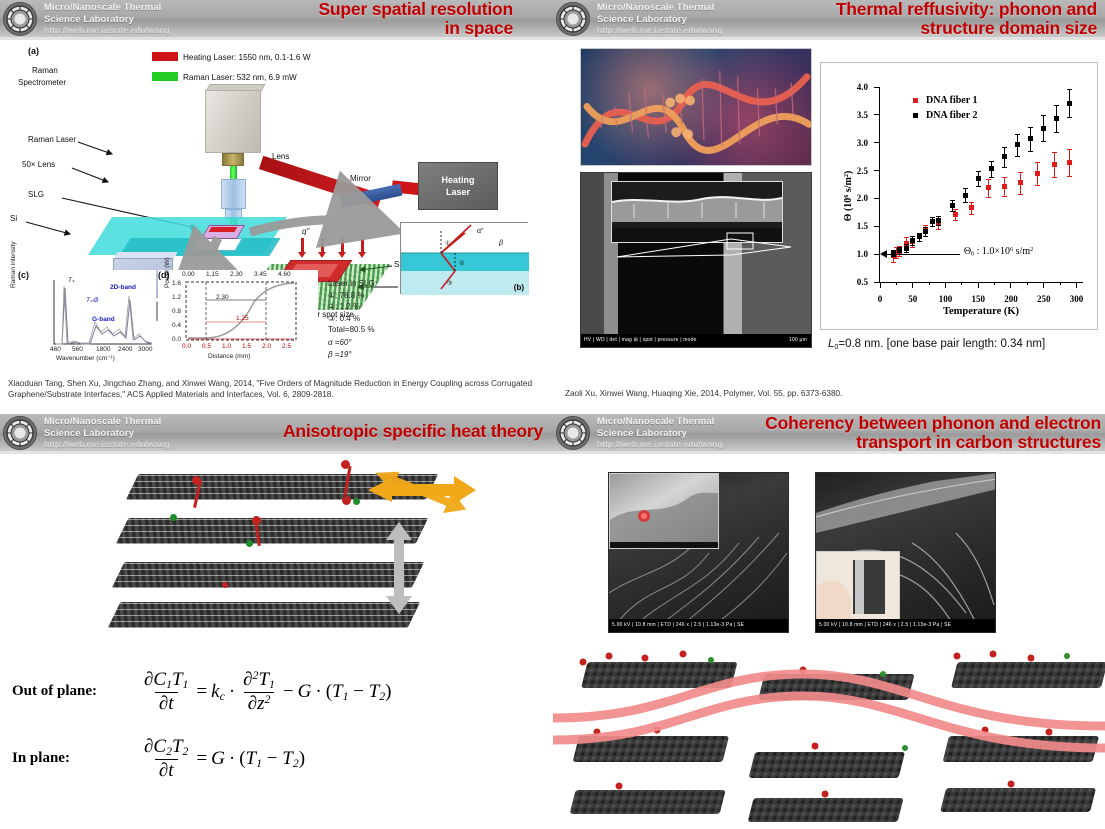 This screenshot has height=829, width=1105. What do you see at coordinates (1008, 28) in the screenshot?
I see `slide-title-line2: structure domain size` at bounding box center [1008, 28].